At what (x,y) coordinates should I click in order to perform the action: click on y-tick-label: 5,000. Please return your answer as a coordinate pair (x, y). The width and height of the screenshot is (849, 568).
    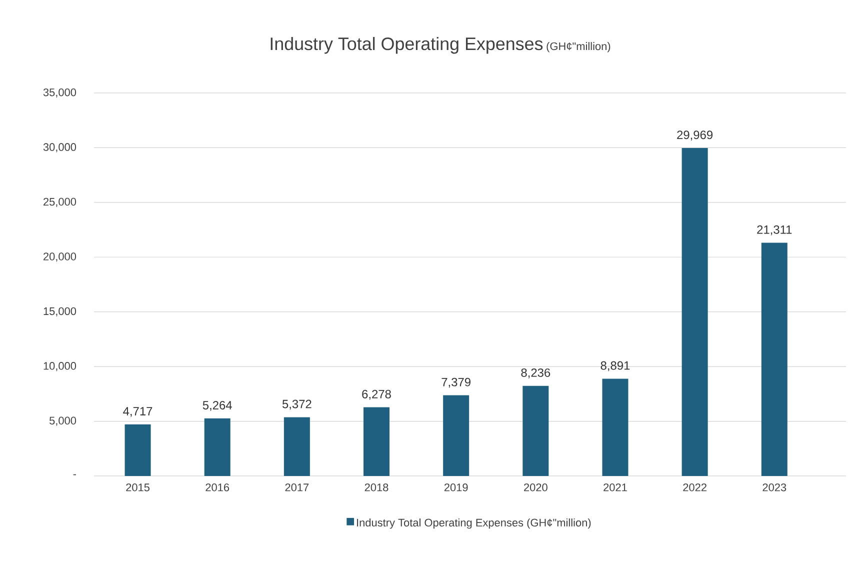
    Looking at the image, I should click on (63, 421).